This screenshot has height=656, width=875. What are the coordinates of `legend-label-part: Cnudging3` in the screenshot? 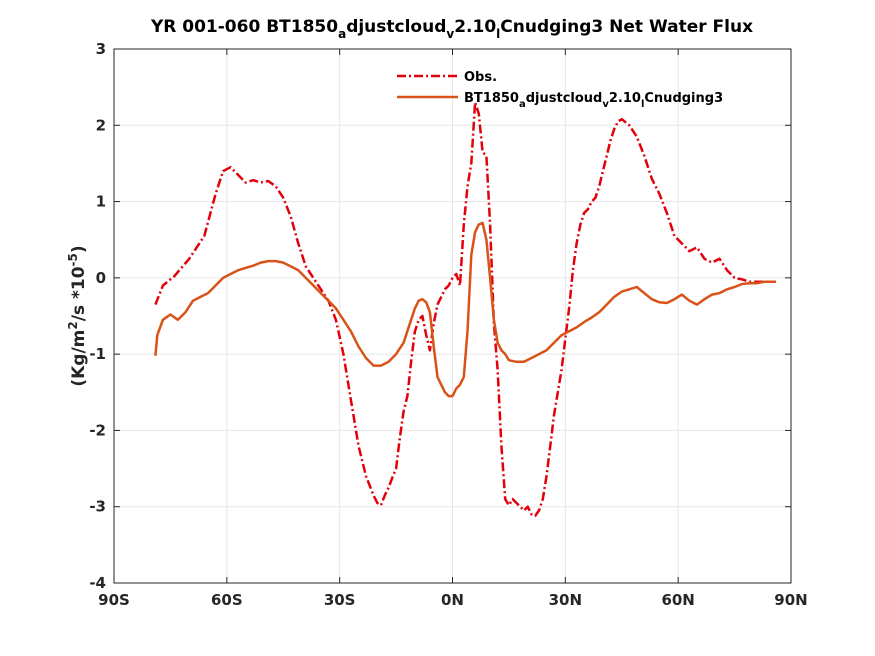 It's located at (683, 98).